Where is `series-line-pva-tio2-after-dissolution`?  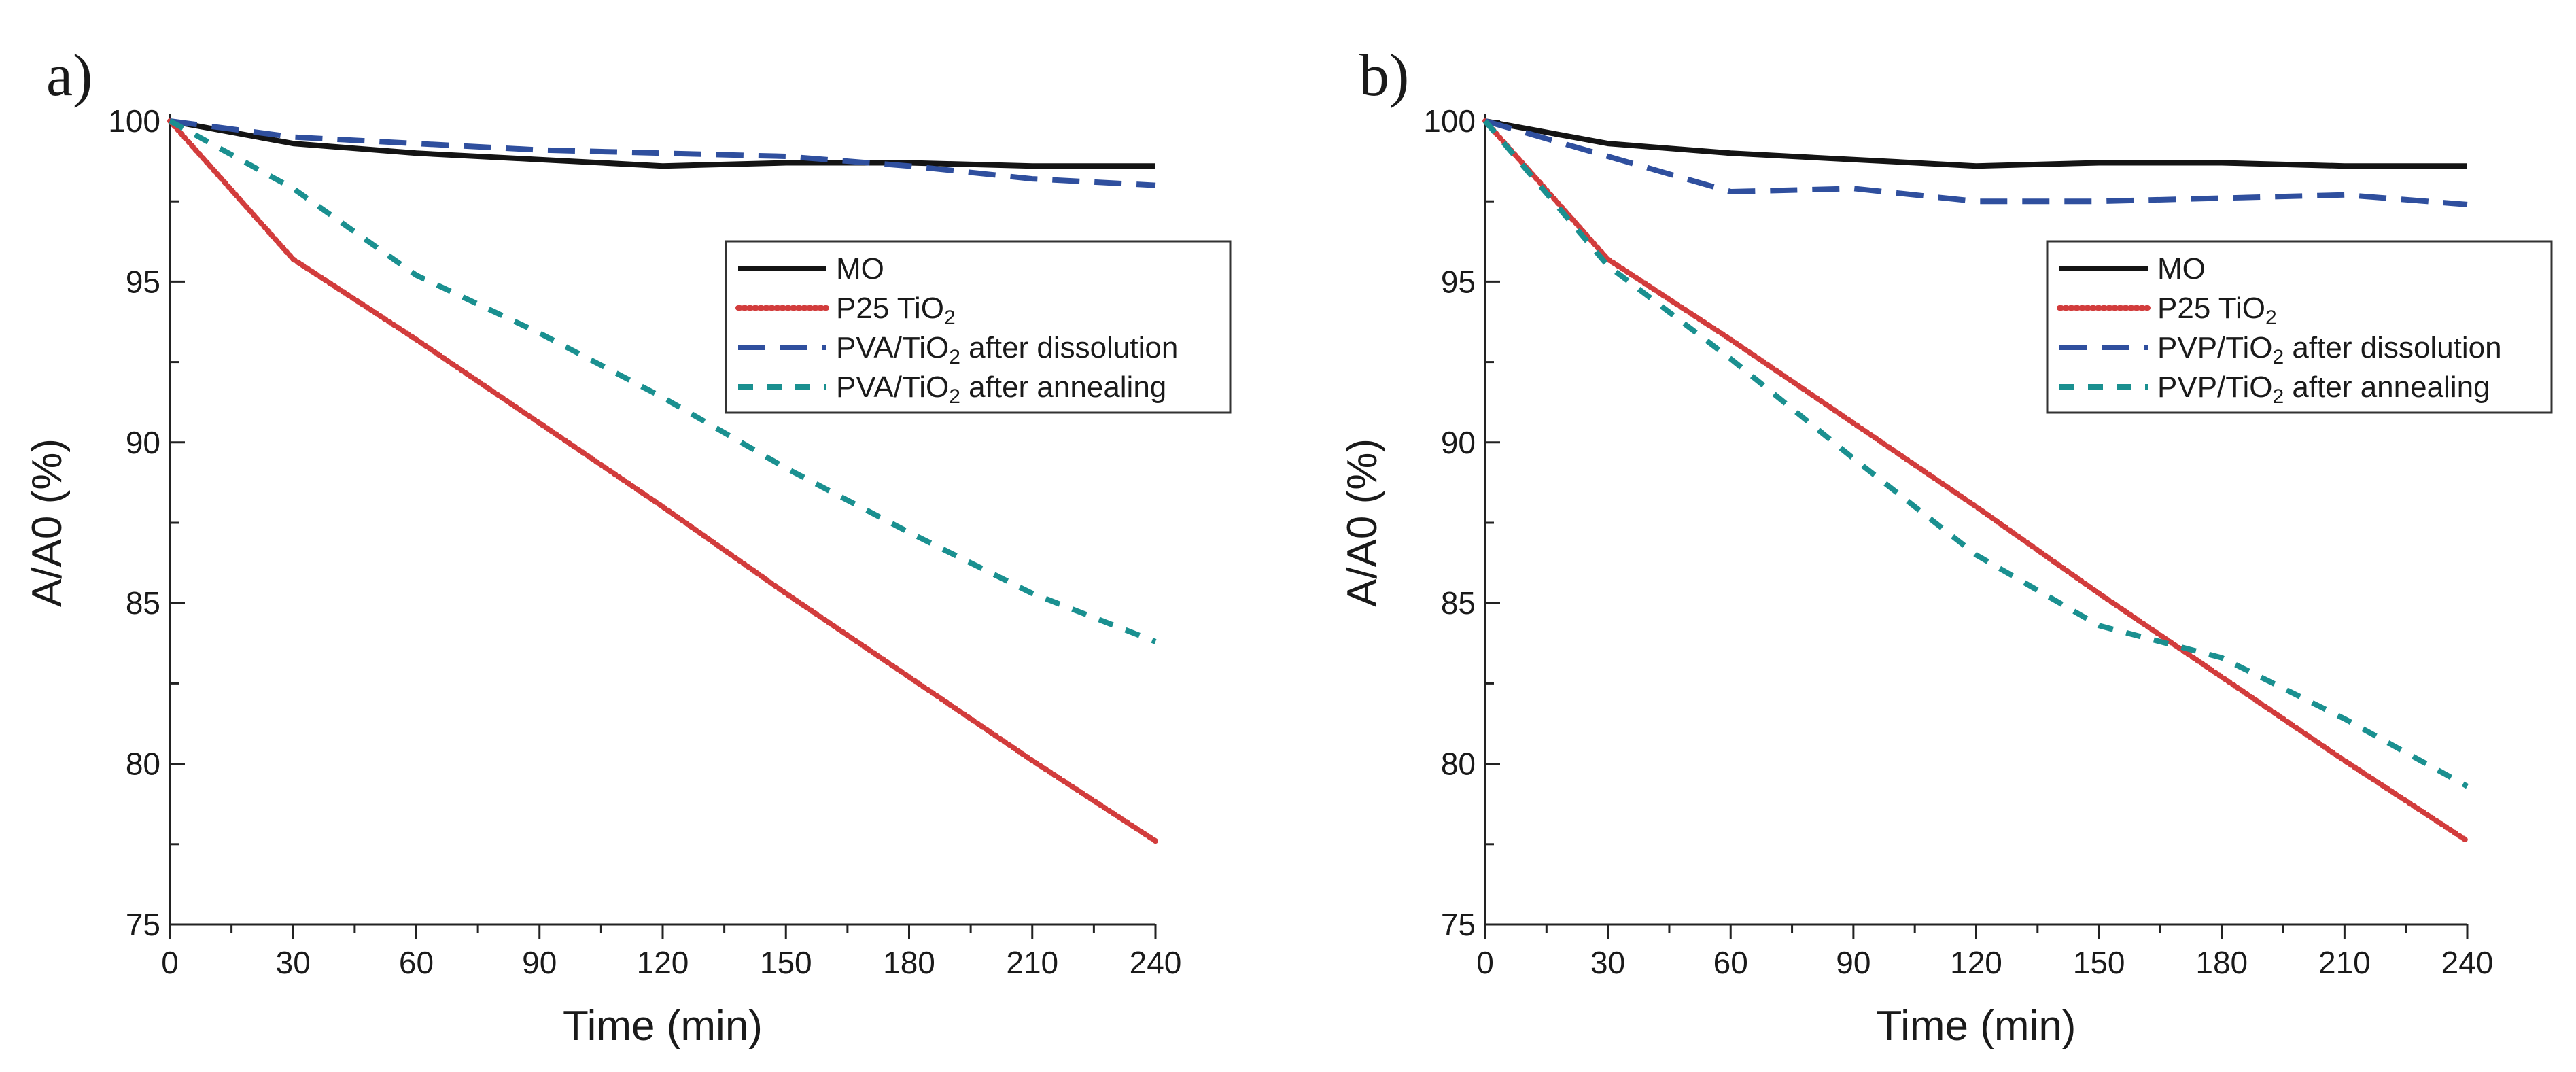
series-line-pva-tio2-after-dissolution is located at coordinates (662, 153).